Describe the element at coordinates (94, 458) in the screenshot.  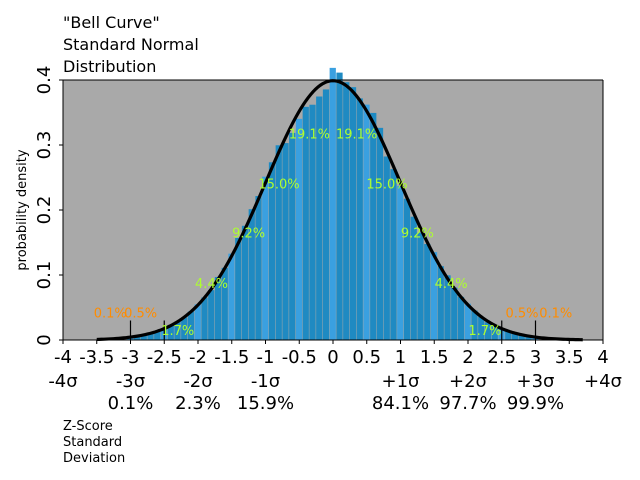
I see `x-axis-label-line: Deviation` at that location.